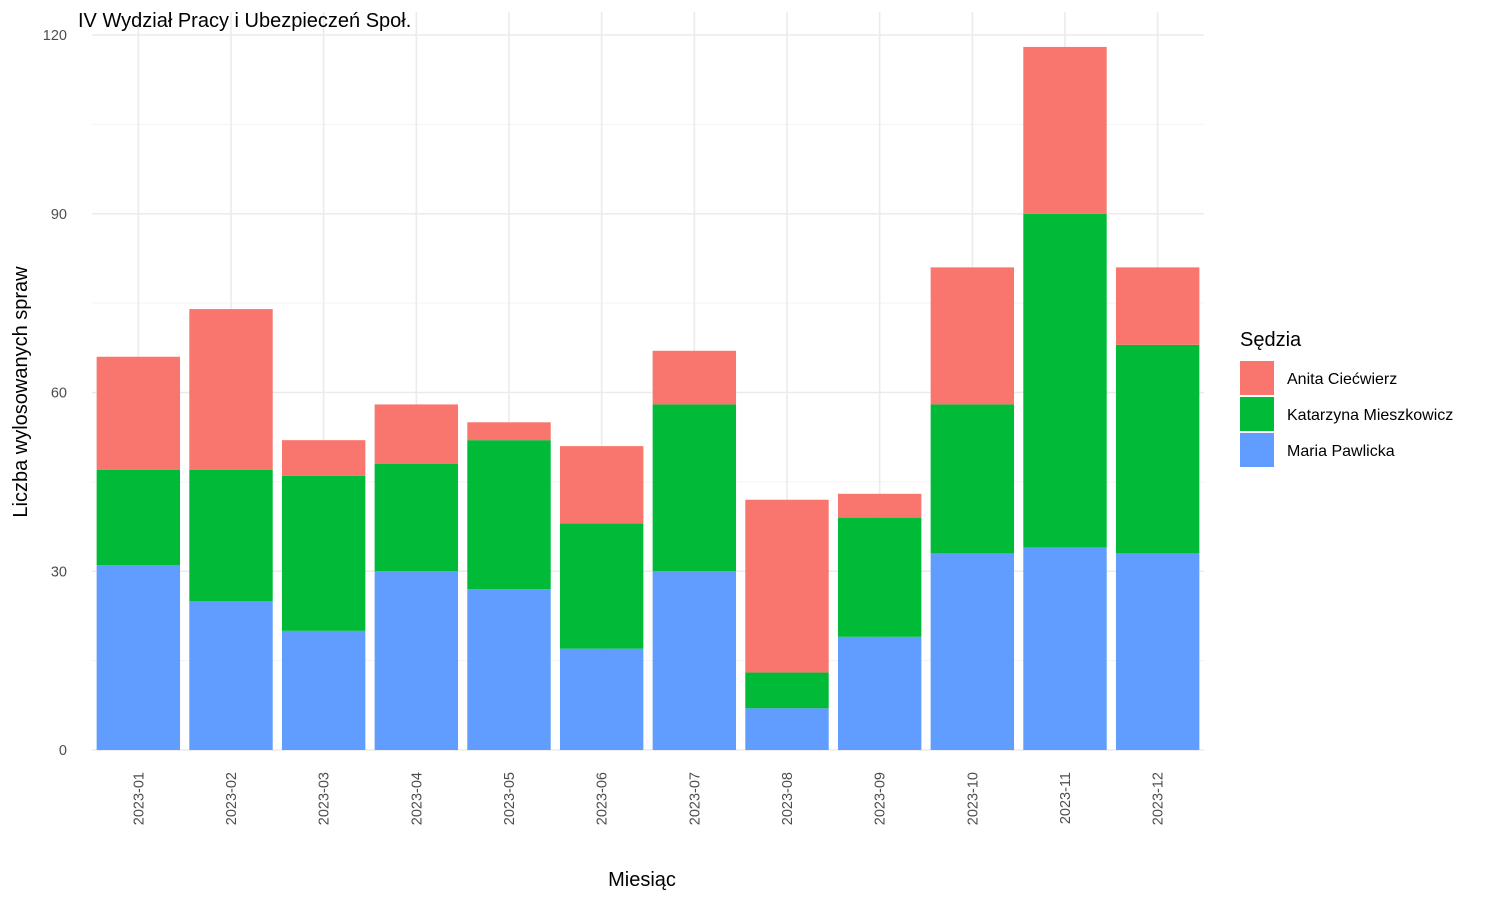  What do you see at coordinates (325, 798) in the screenshot?
I see `x-tick-label: 2023-03` at bounding box center [325, 798].